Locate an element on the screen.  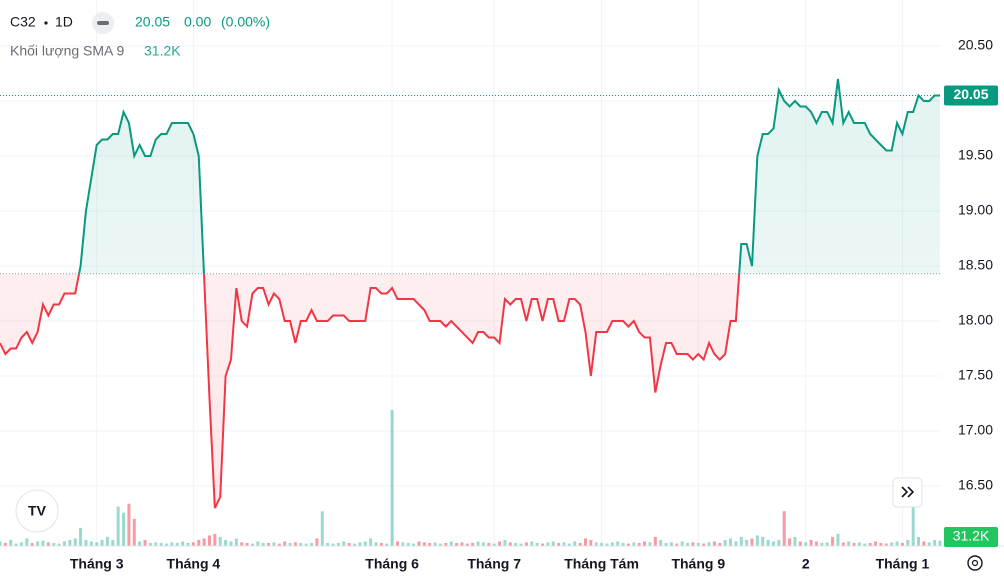
separator-dot is located at coordinates (46, 23).